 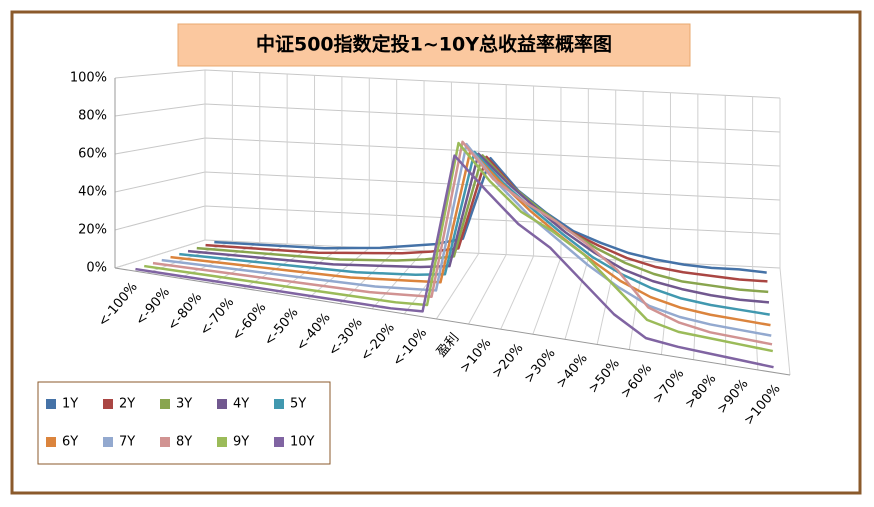 I want to click on y-tick-label: 80%, so click(x=92, y=116).